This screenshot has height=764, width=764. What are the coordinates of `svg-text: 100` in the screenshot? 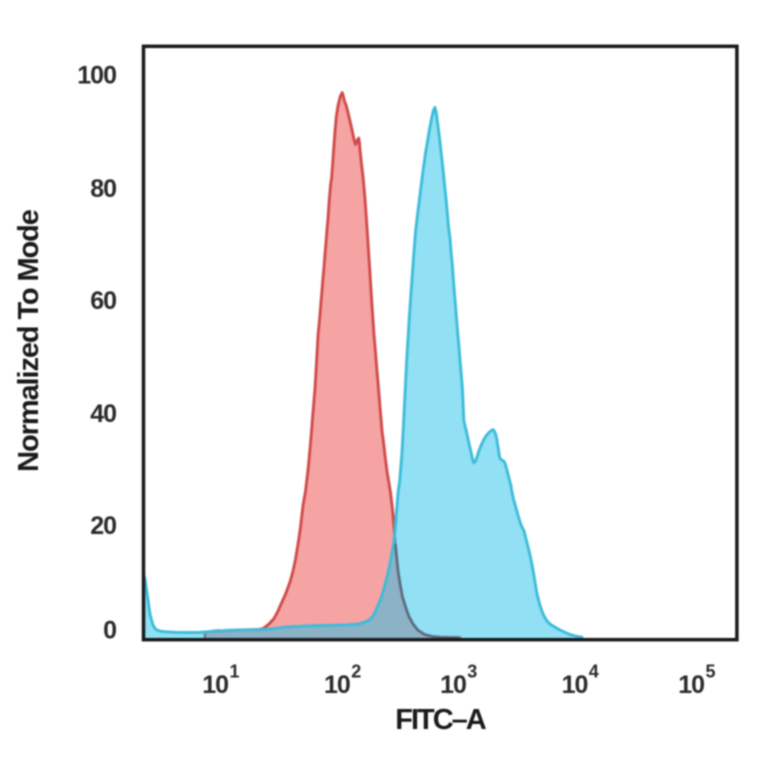 It's located at (96, 75).